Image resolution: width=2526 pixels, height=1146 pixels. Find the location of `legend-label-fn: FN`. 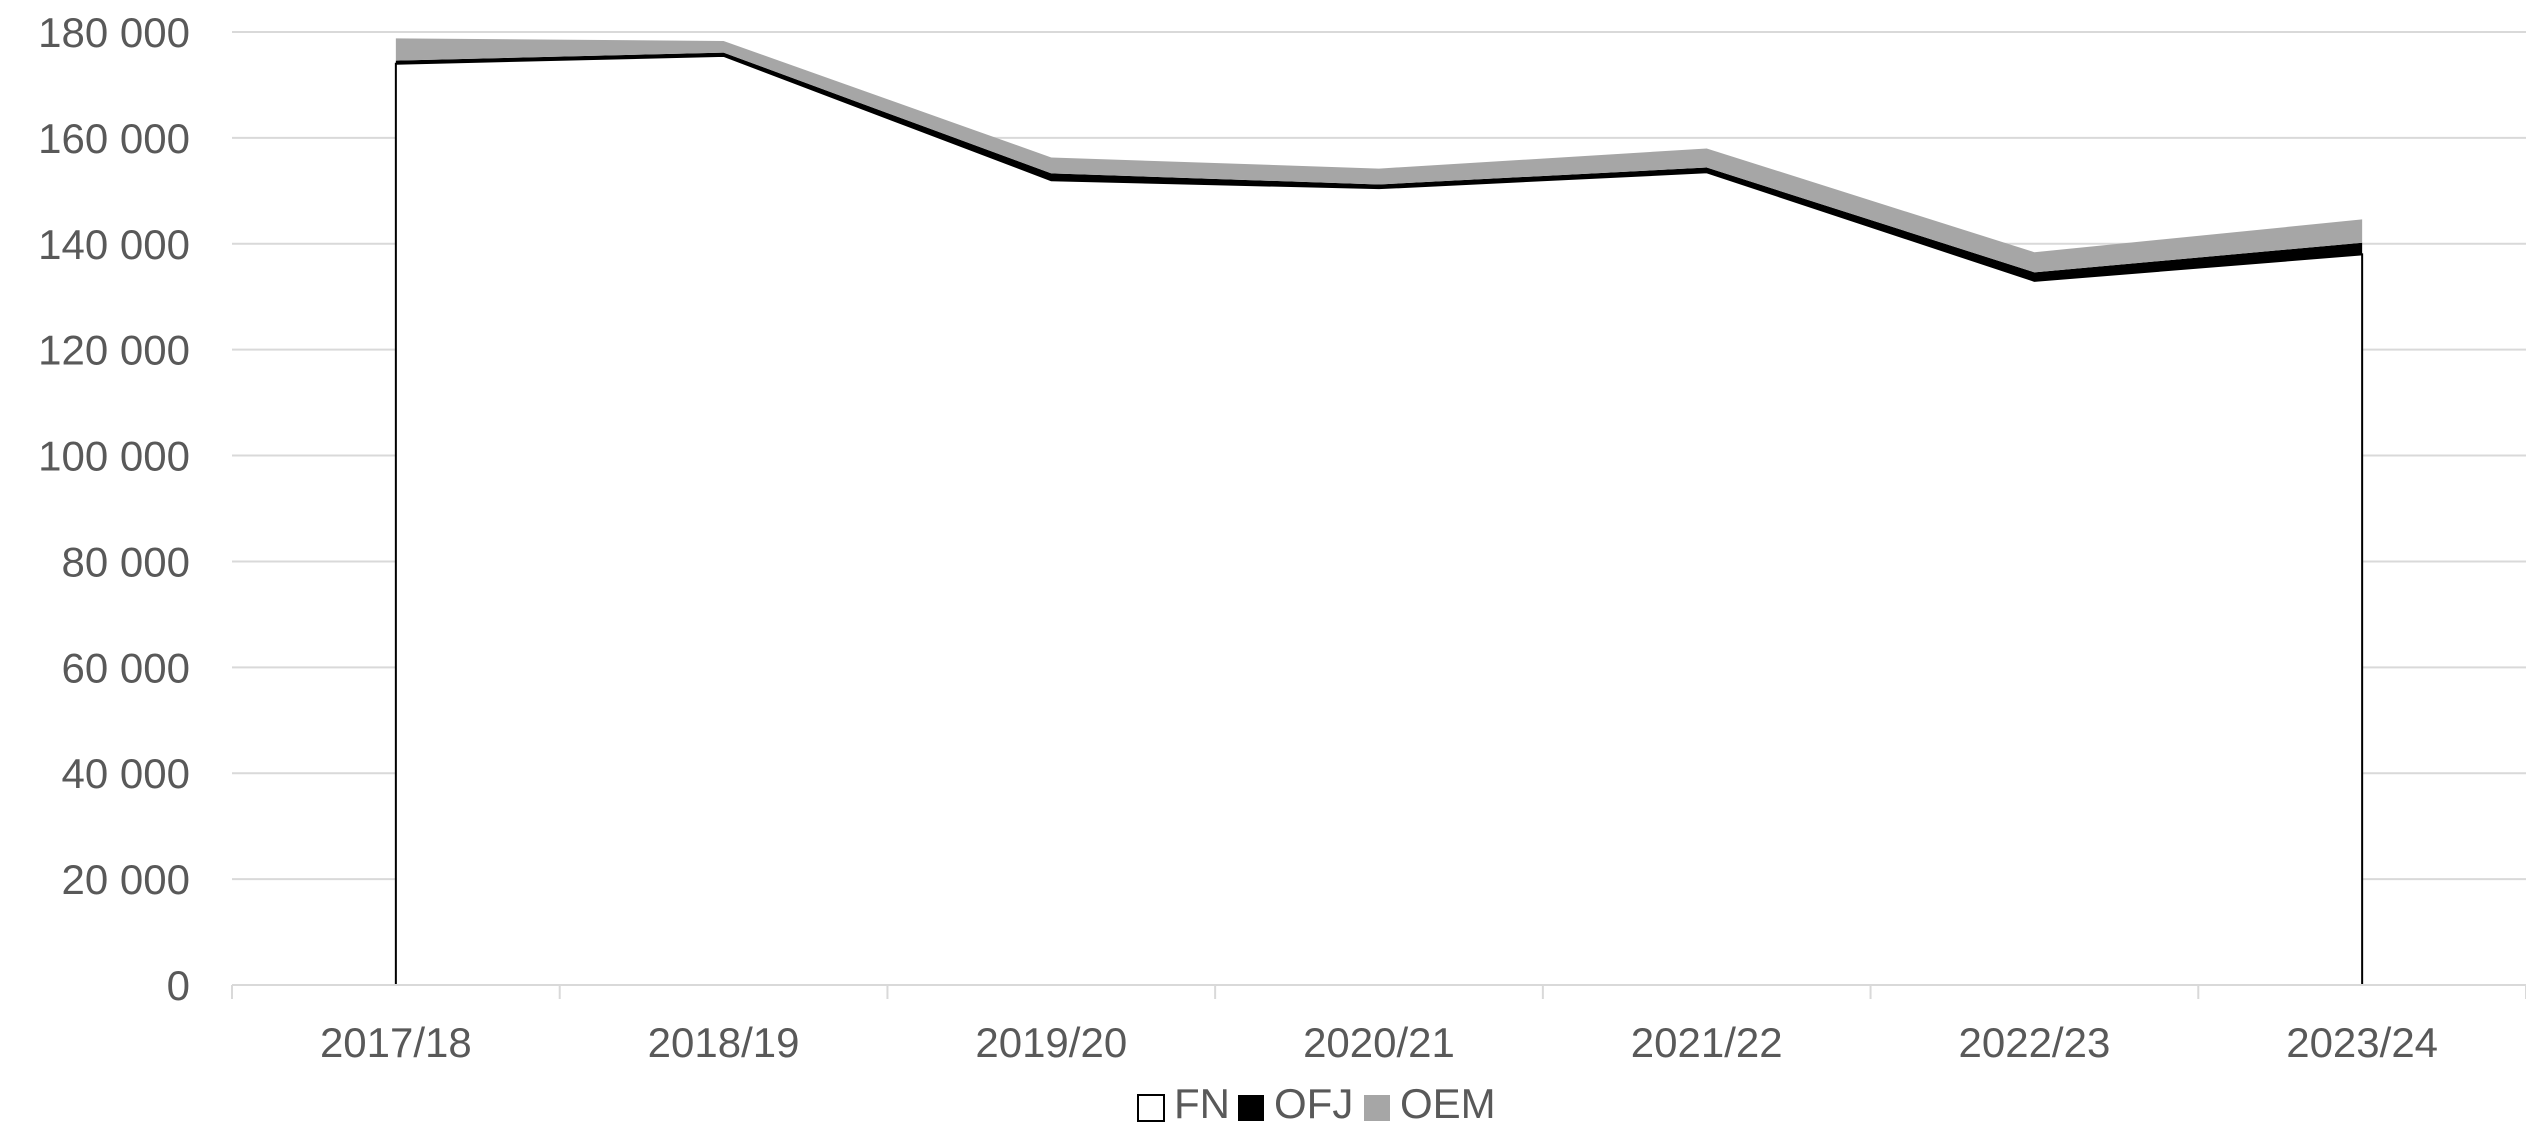

legend-label-fn: FN is located at coordinates (1202, 1103).